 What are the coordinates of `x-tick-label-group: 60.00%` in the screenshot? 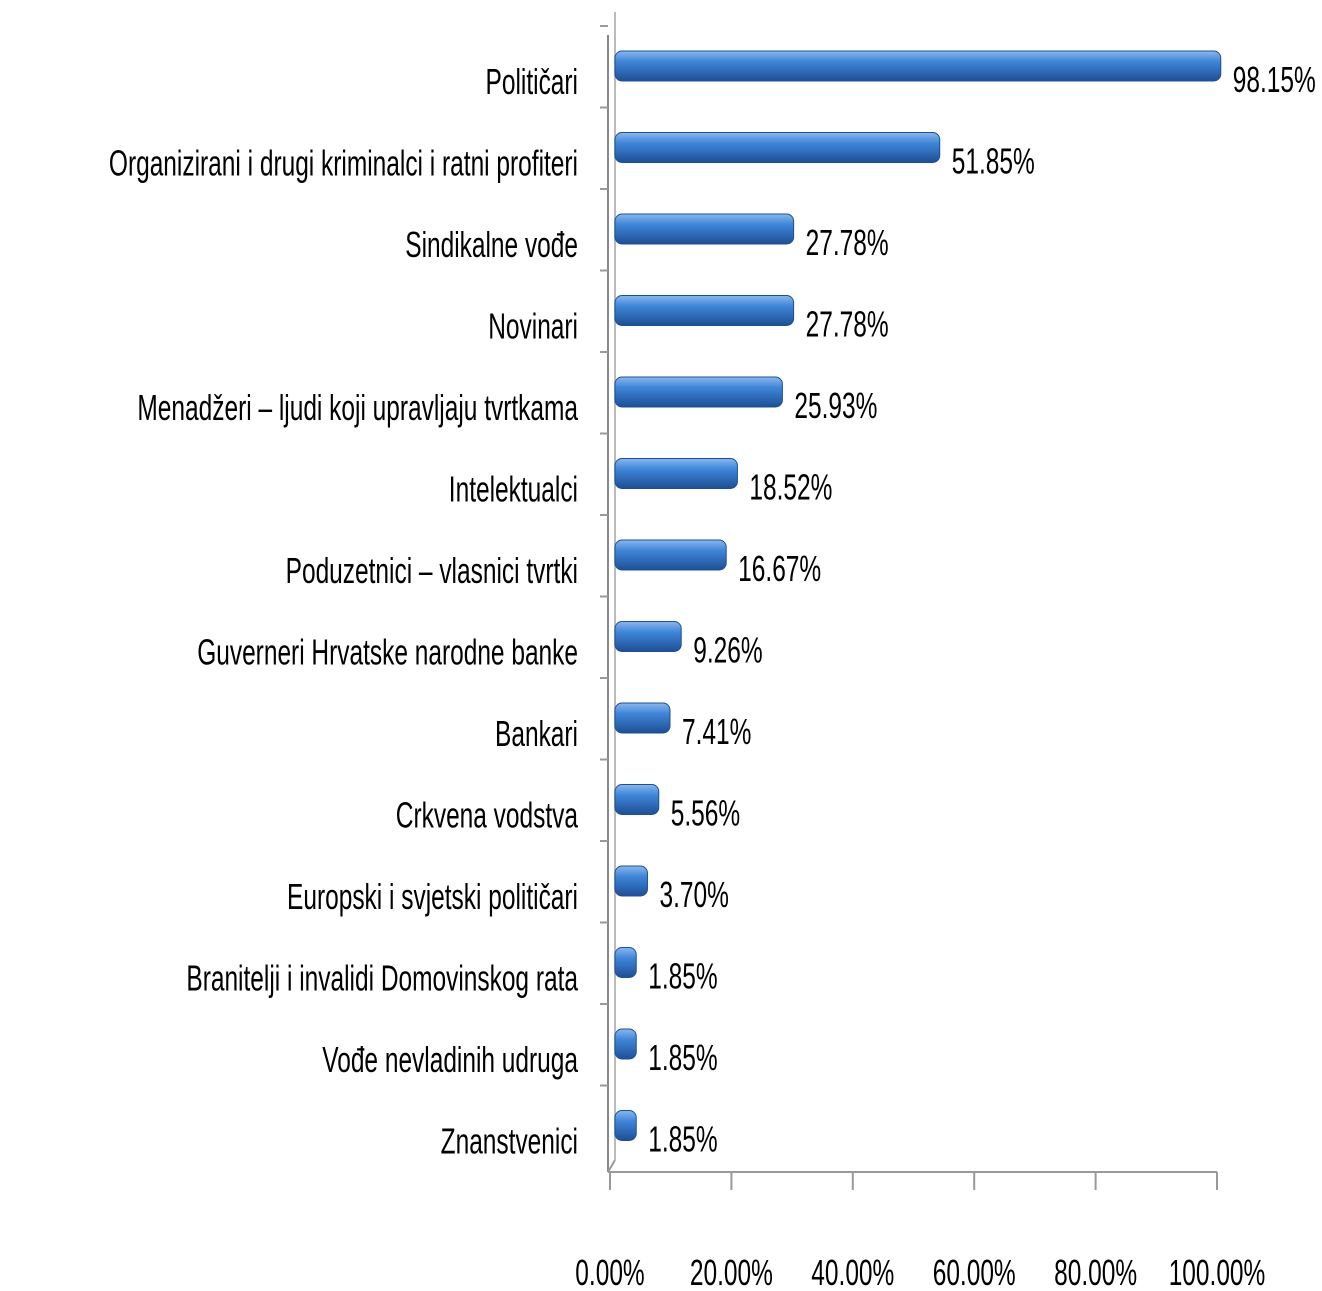 It's located at (974, 1271).